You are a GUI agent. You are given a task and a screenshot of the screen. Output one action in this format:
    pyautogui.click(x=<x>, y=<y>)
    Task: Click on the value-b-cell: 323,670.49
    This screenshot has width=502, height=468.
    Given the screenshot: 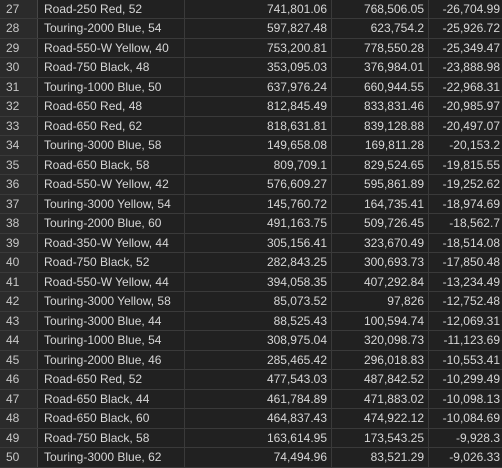 What is the action you would take?
    pyautogui.click(x=380, y=242)
    